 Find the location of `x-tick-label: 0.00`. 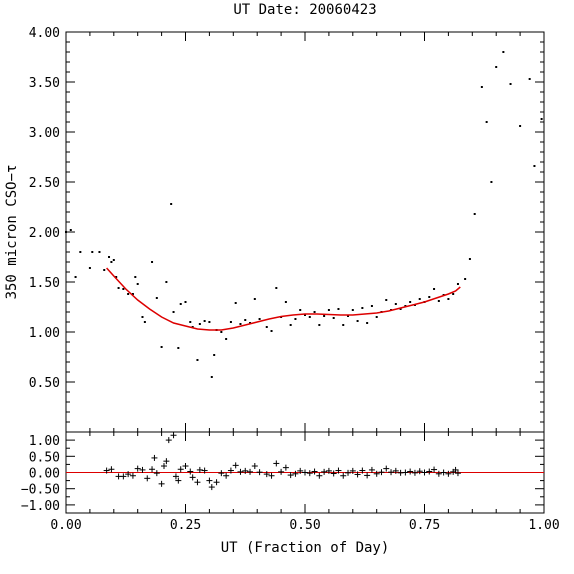

x-tick-label: 0.00 is located at coordinates (65, 525).